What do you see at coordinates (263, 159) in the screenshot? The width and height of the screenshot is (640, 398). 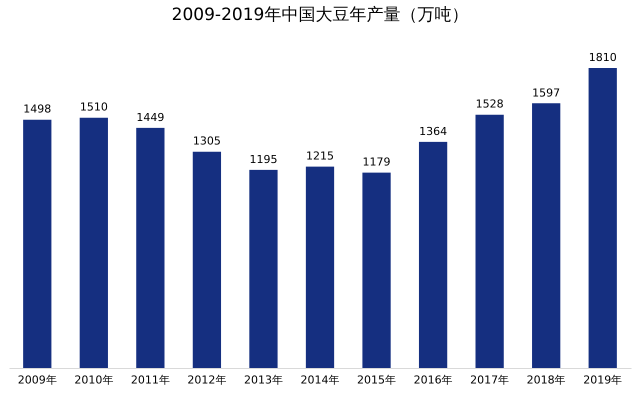 I see `data-label: 1195` at bounding box center [263, 159].